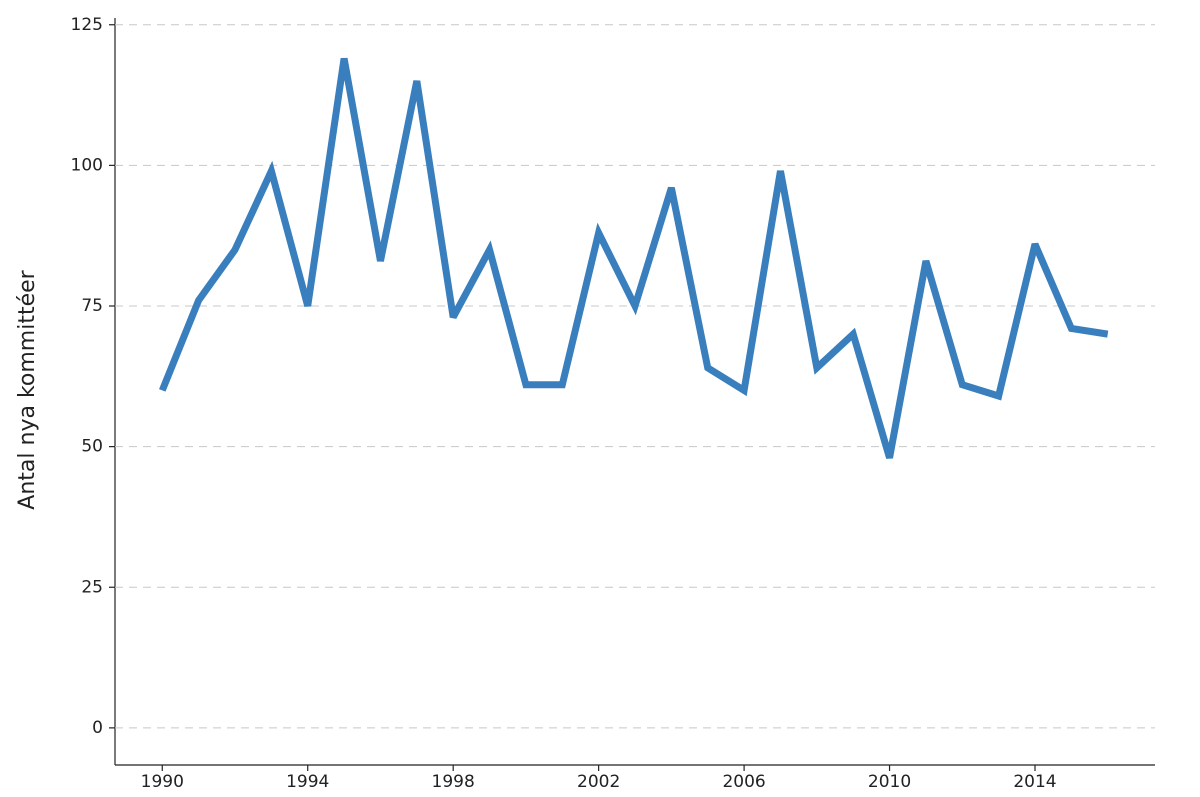  I want to click on y-axis-label: Antal nya kommittéer, so click(27, 389).